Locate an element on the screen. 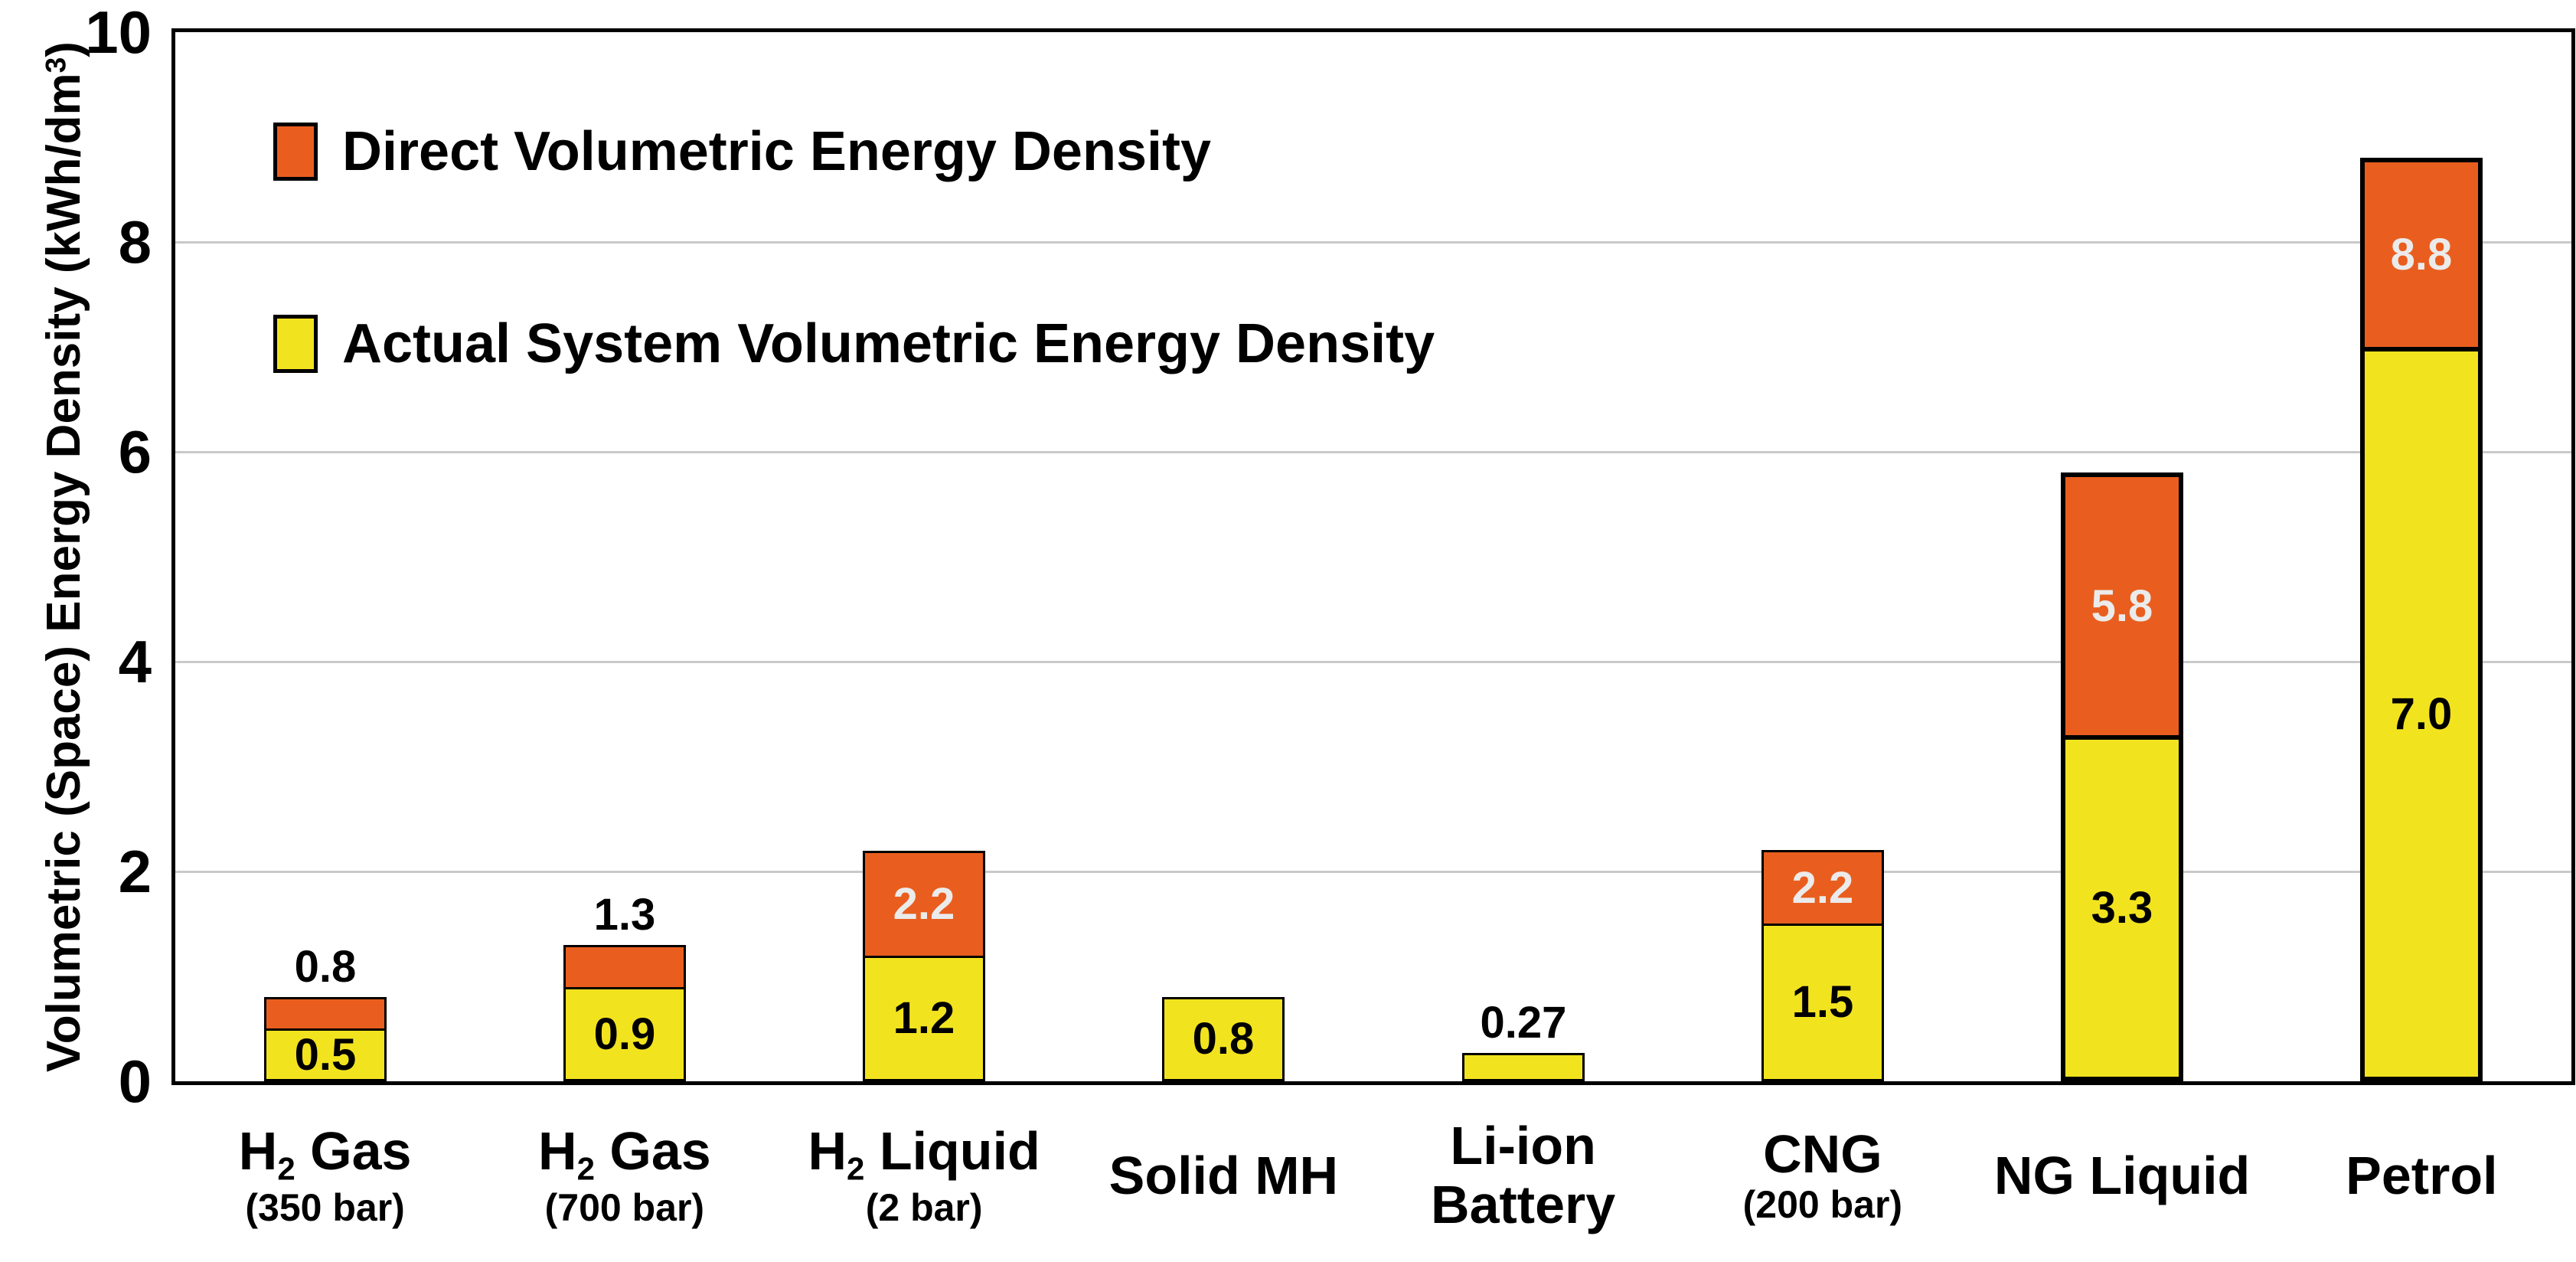 This screenshot has height=1262, width=2576. bar-segment-actual: 0.5 is located at coordinates (325, 1054).